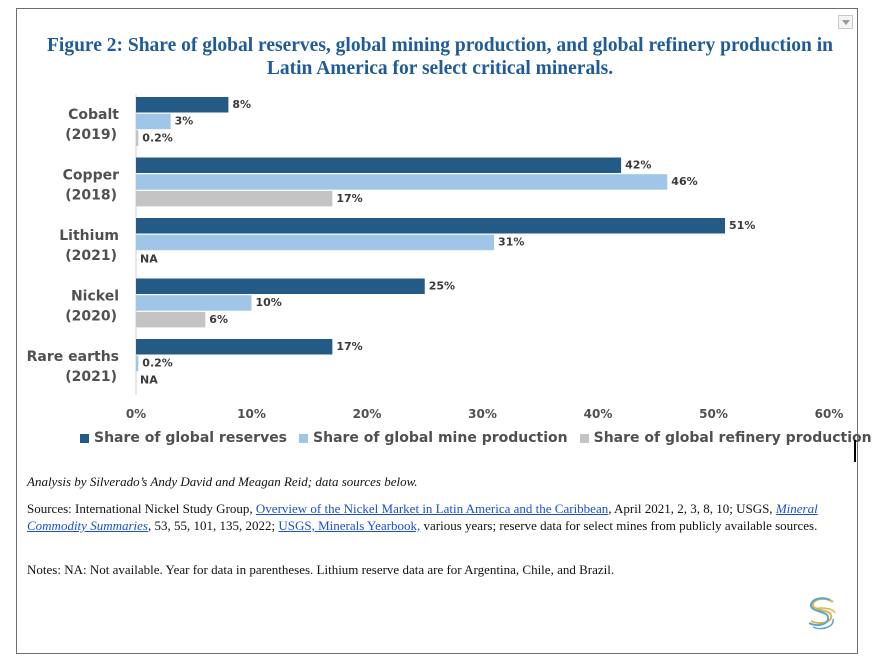 This screenshot has width=884, height=666. Describe the element at coordinates (241, 104) in the screenshot. I see `data-label: 8%` at that location.